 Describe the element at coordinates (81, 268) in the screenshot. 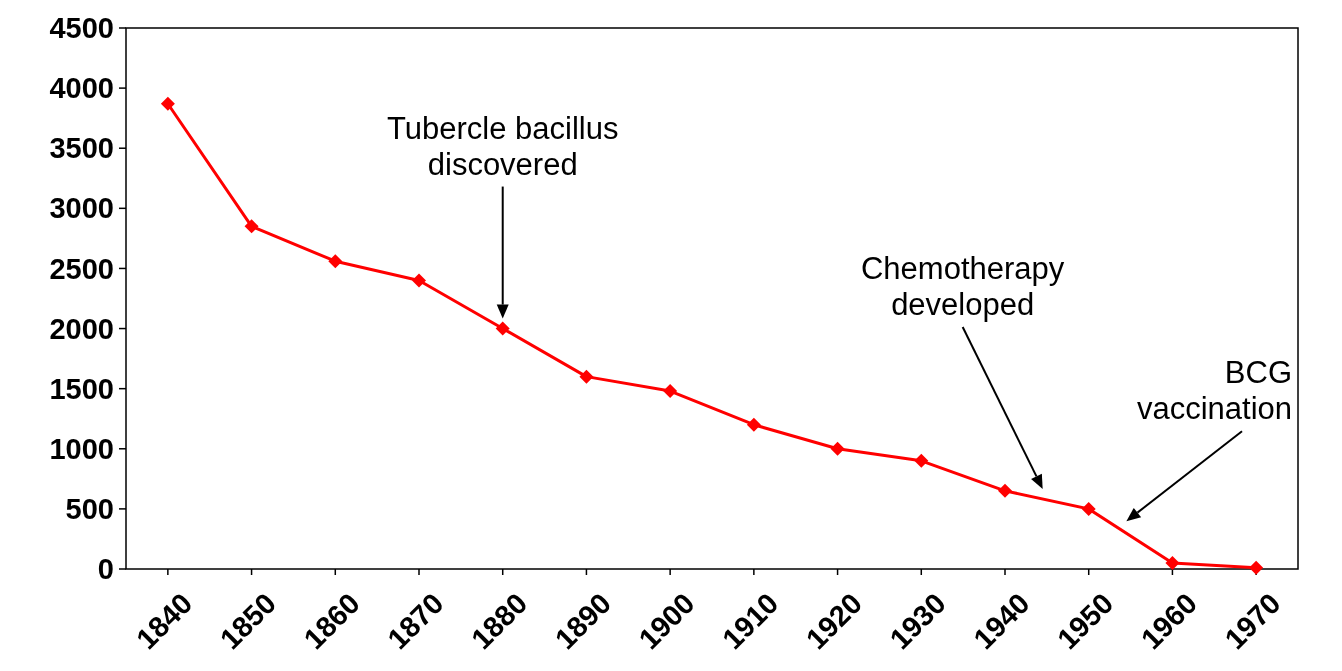

I see `y-tick-label: 2500` at that location.